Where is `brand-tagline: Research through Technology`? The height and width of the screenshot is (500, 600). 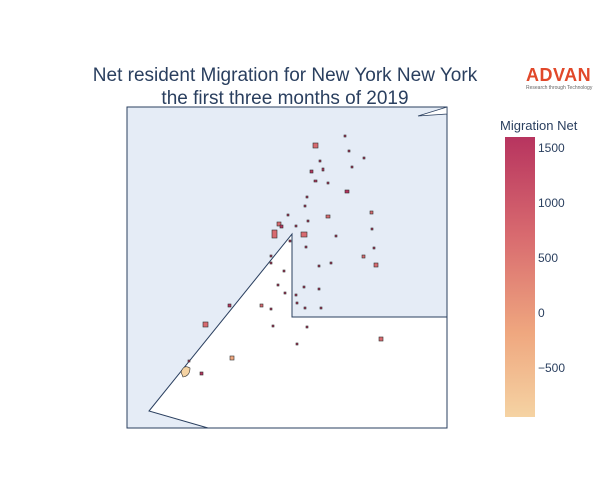
brand-tagline: Research through Technology is located at coordinates (559, 88).